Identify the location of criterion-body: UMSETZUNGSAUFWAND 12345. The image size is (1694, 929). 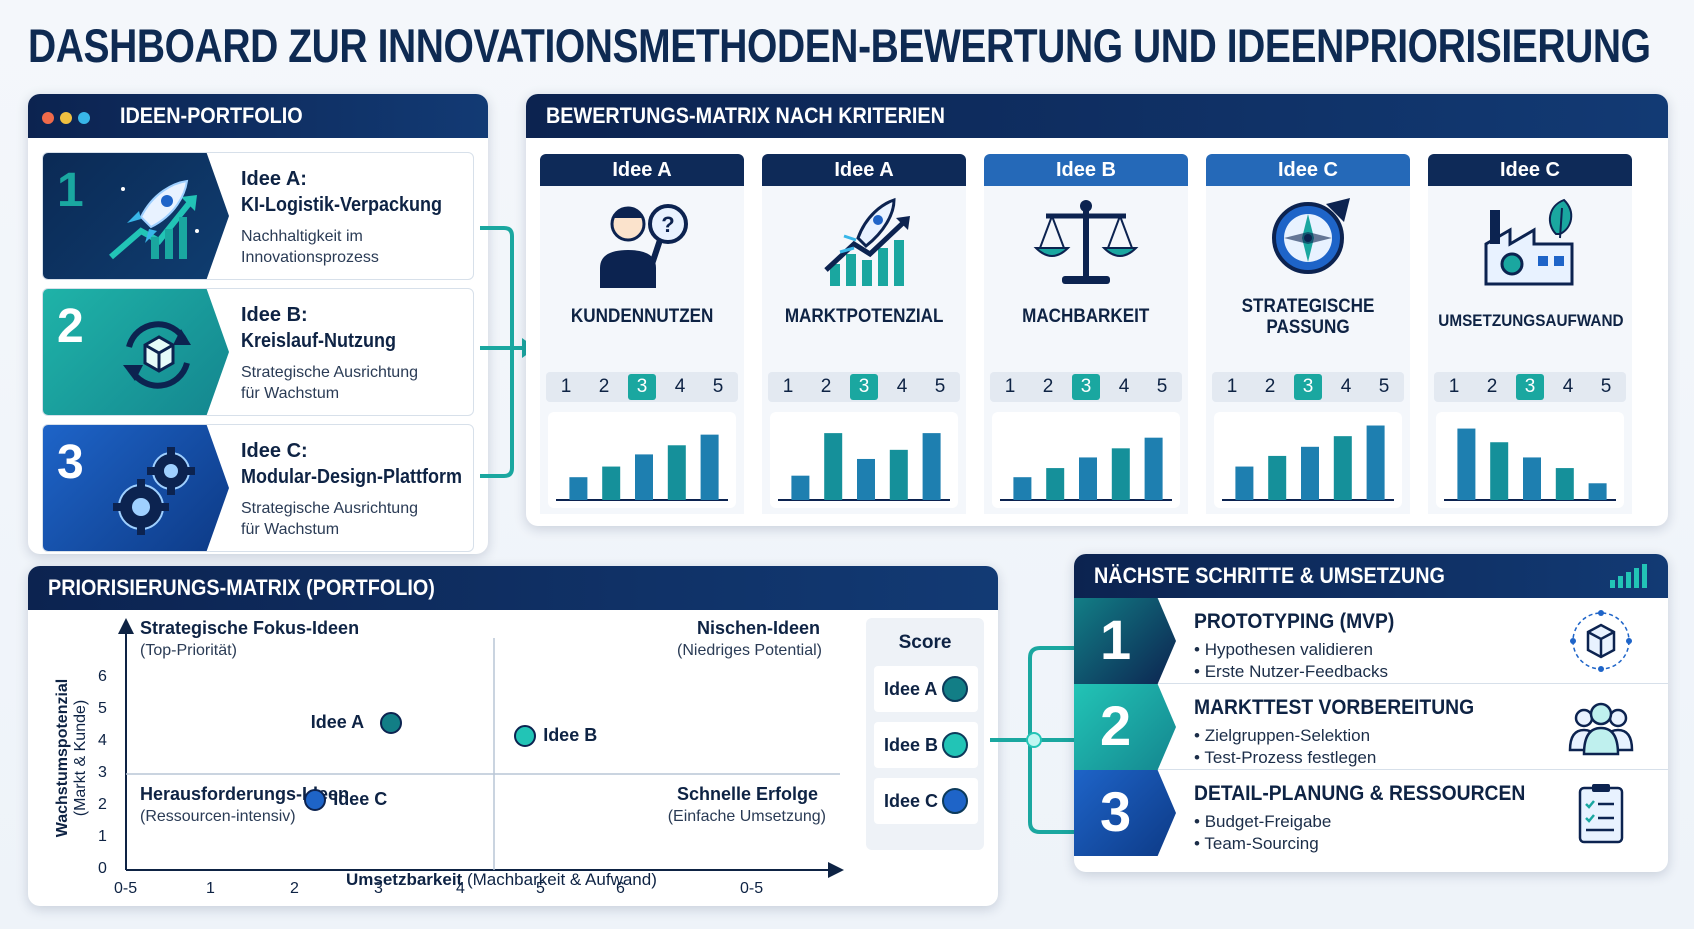
(1530, 350).